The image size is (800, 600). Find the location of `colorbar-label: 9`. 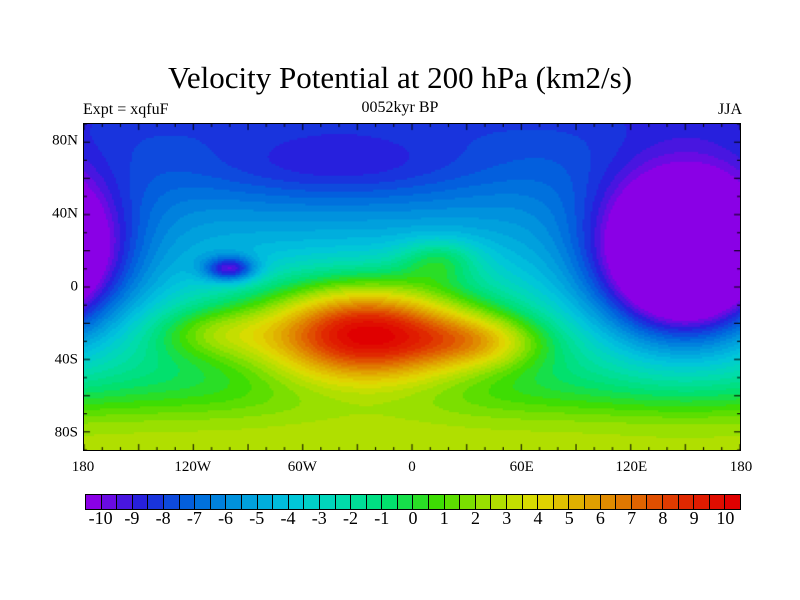

colorbar-label: 9 is located at coordinates (694, 518).